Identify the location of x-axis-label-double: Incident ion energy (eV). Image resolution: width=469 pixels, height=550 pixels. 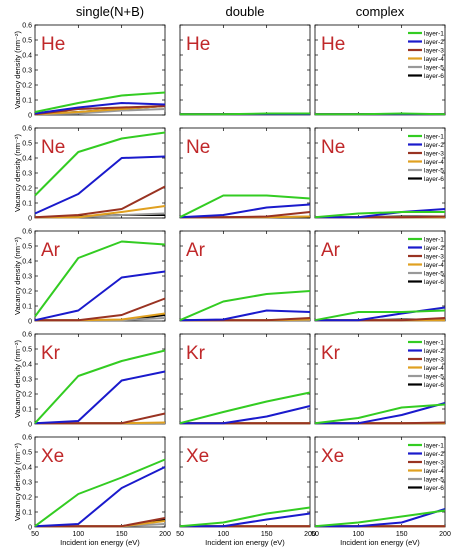
(245, 542).